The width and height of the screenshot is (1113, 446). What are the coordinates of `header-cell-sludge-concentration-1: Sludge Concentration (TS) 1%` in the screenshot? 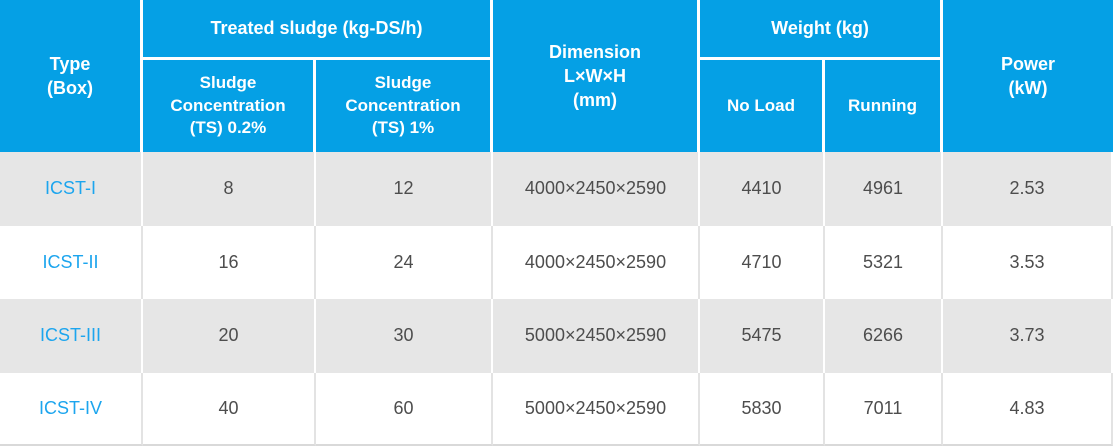 It's located at (404, 104).